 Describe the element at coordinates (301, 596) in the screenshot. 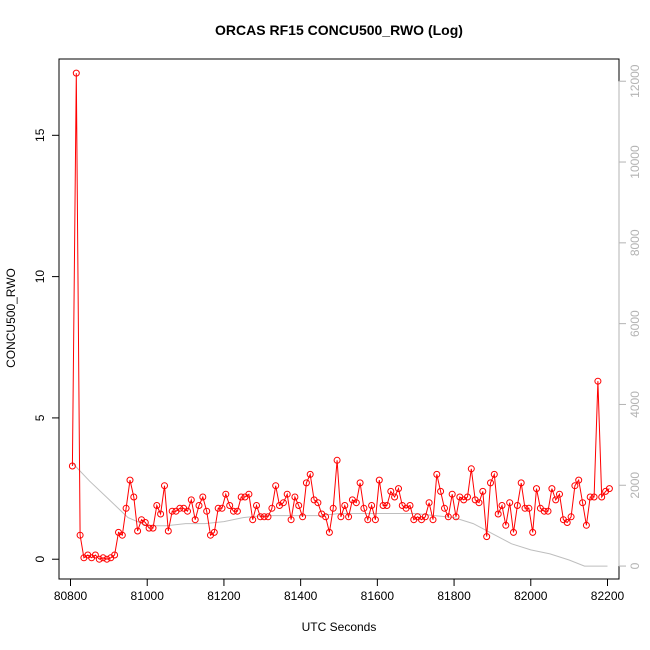

I see `x-tick-label: 81400` at that location.